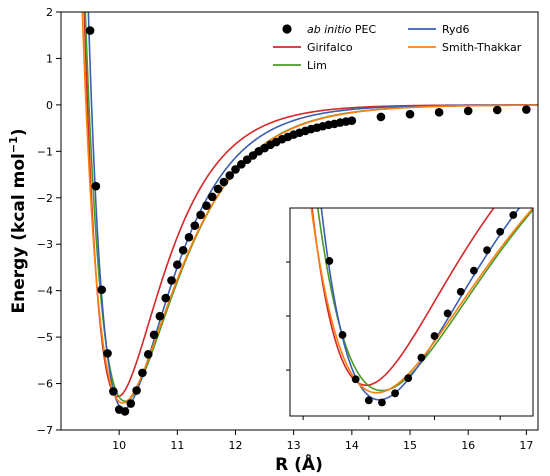  Describe the element at coordinates (330, 47) in the screenshot. I see `legend-label-girifalco: Girifalco` at that location.